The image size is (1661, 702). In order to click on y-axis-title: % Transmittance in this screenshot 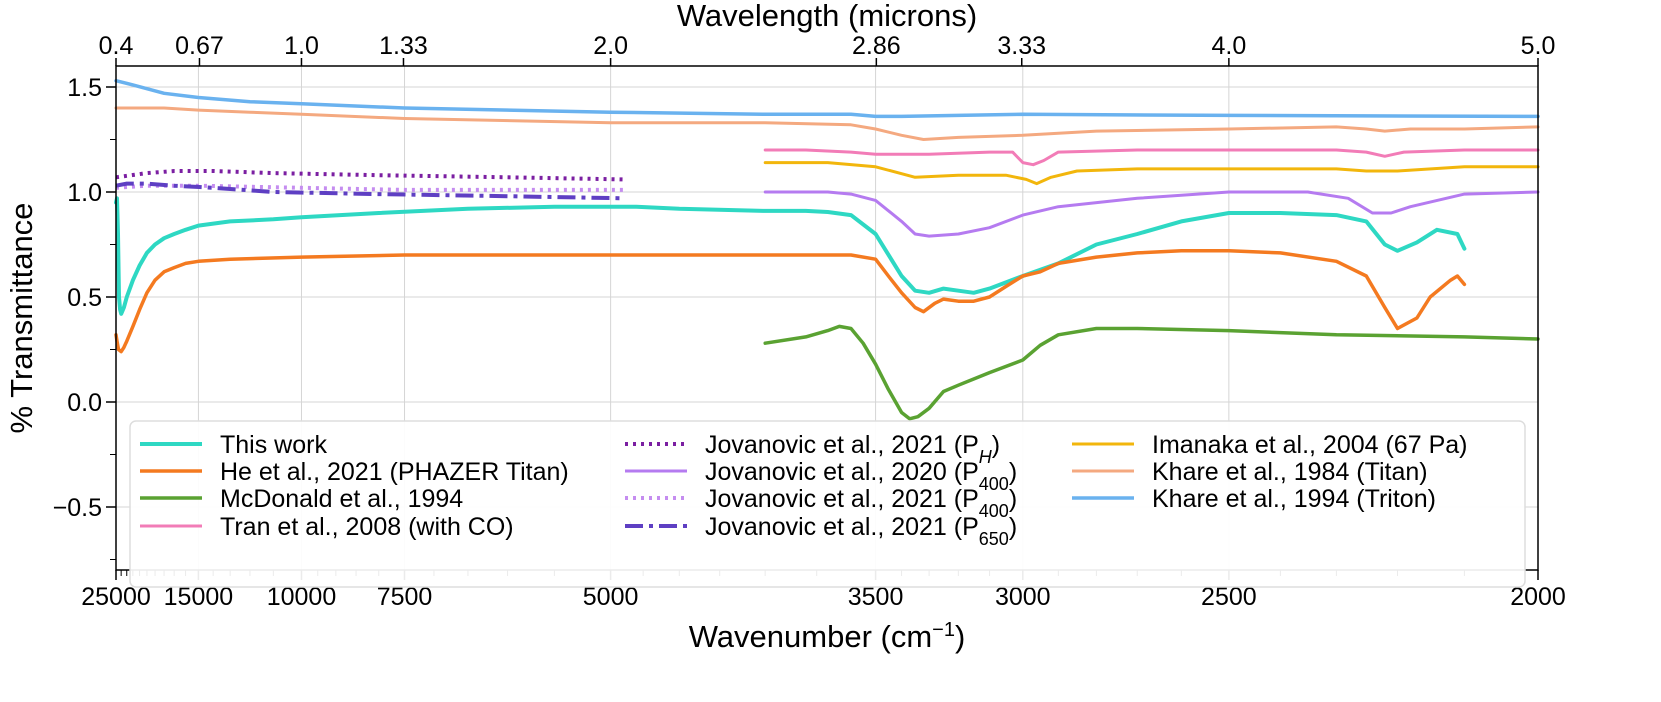, I will do `click(21, 318)`.